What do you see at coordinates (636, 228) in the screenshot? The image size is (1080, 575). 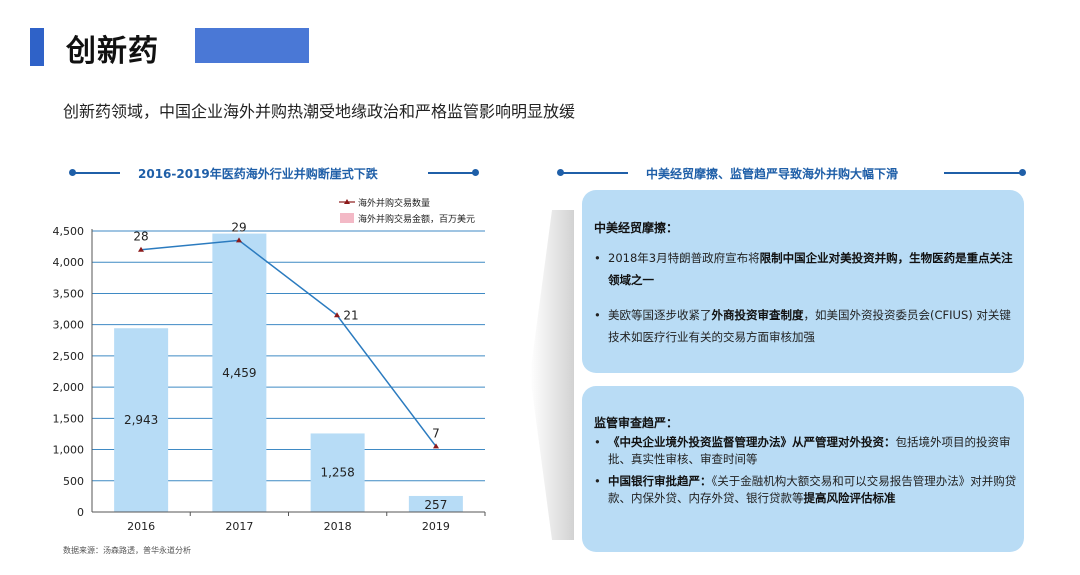 I see `panel-trade-friction-title: 中美经贸摩擦：` at bounding box center [636, 228].